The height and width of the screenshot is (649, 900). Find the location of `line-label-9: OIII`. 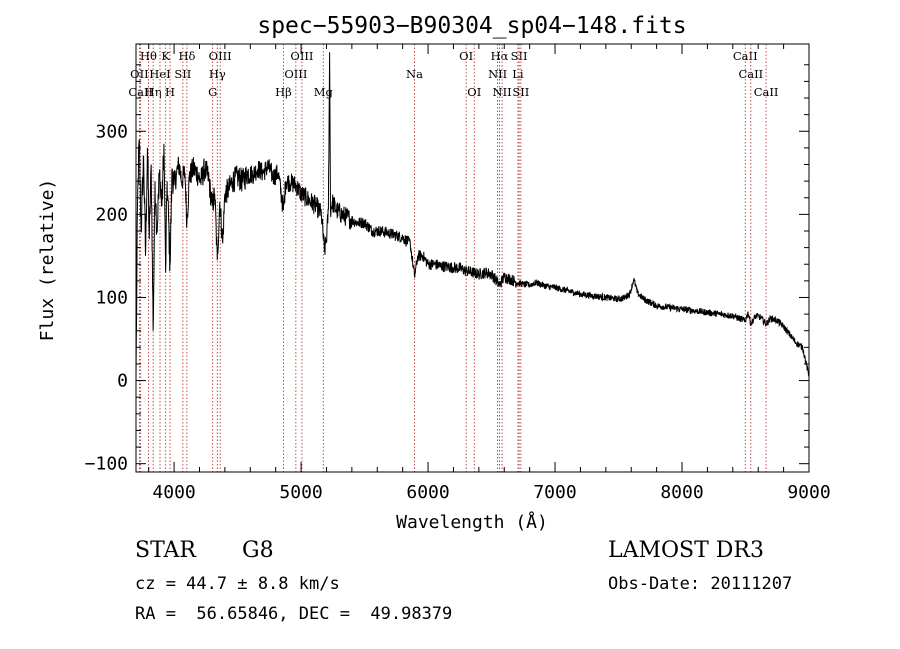

line-label-9: OIII is located at coordinates (220, 56).